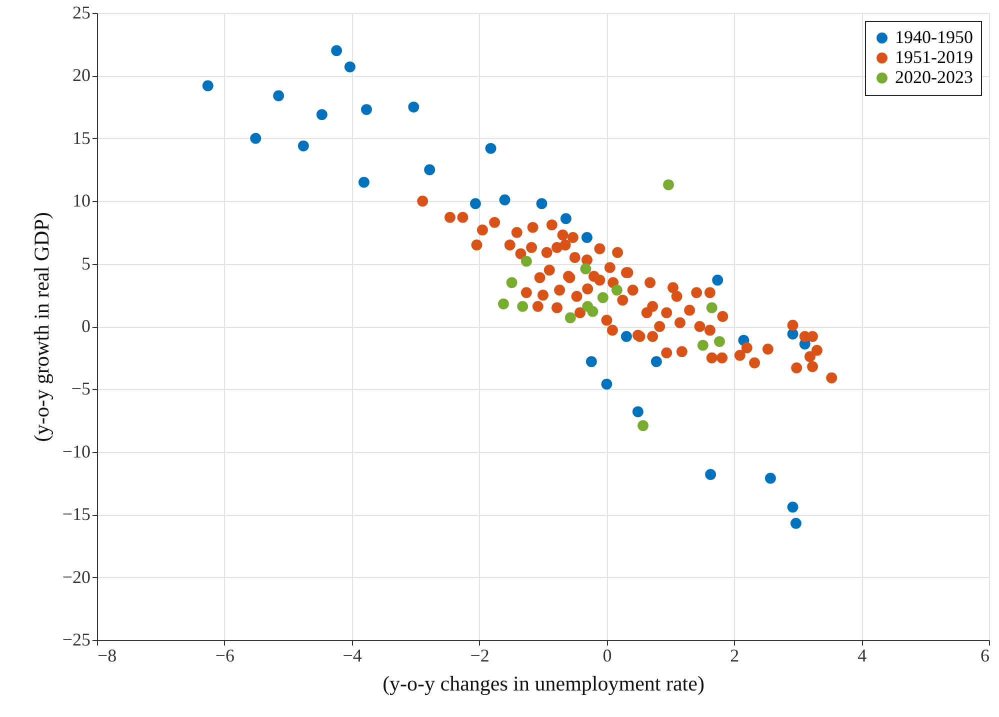  I want to click on legend-label: 1951-2019, so click(934, 57).